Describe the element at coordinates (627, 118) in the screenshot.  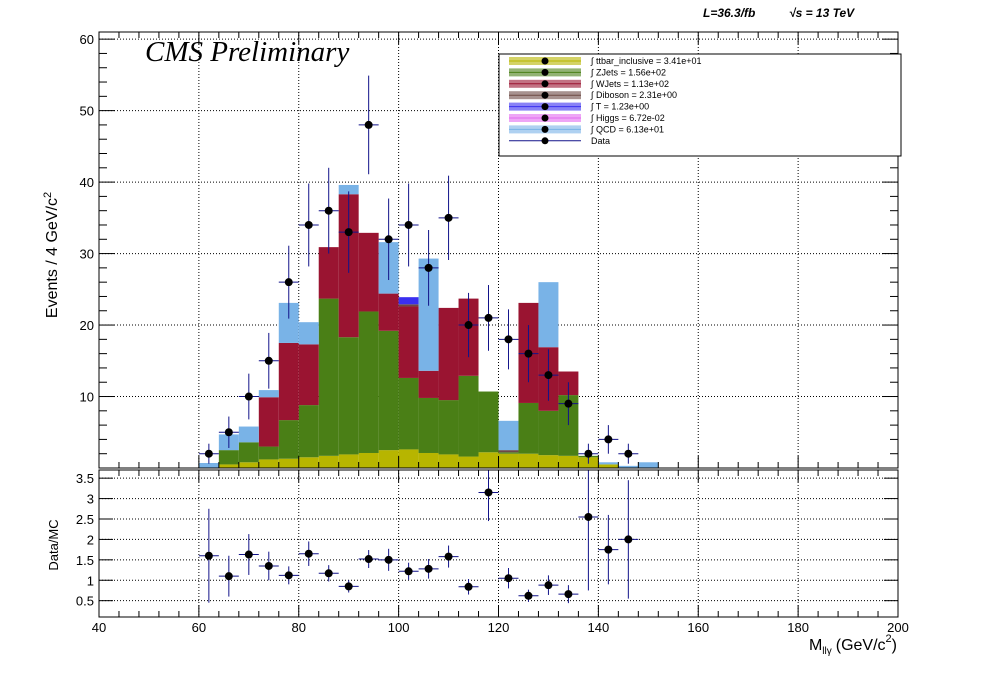
I see `legend-entry: ∫ Higgs = 6.72e-02` at that location.